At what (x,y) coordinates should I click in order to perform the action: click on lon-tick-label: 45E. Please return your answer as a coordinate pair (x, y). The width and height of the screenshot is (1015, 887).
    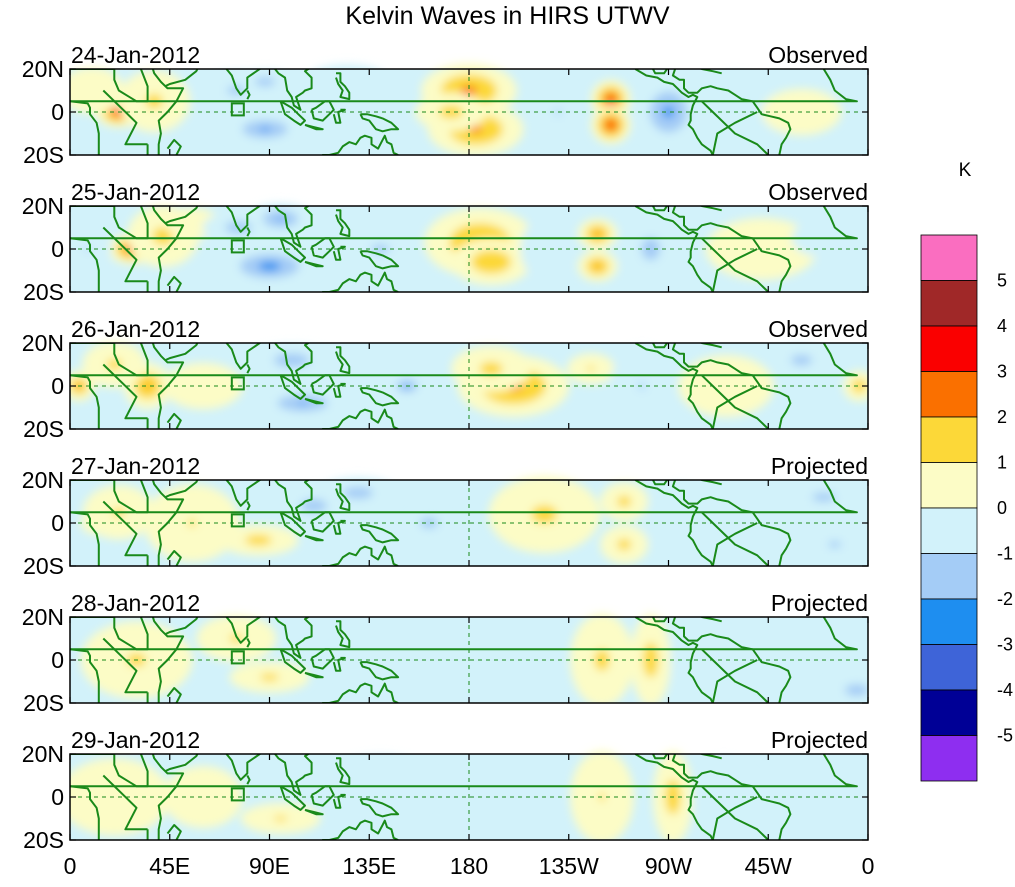
    Looking at the image, I should click on (169, 866).